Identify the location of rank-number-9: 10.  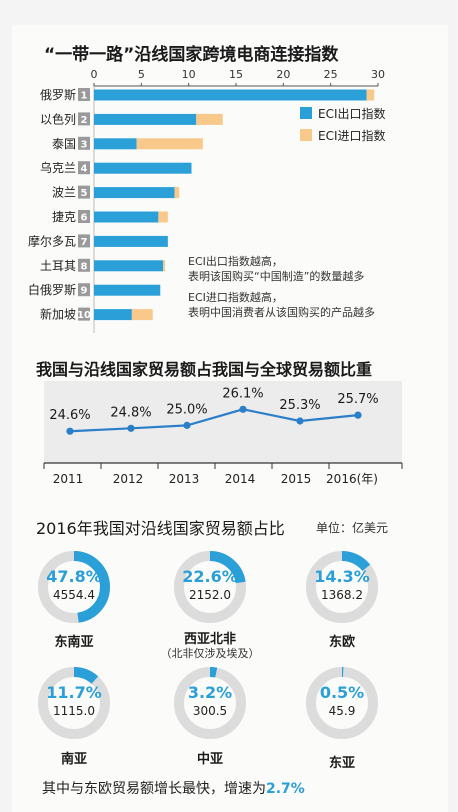
(84, 315).